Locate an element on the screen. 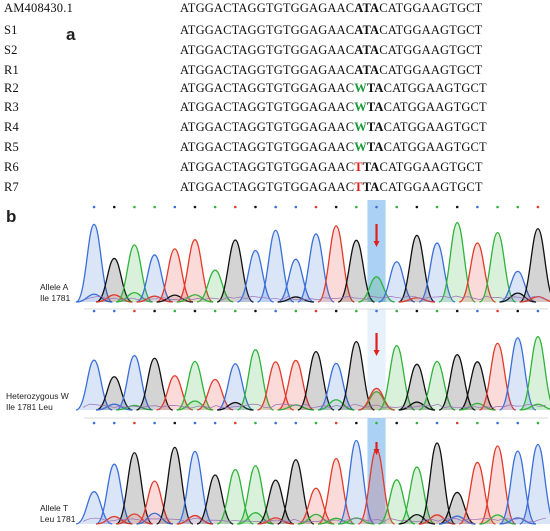 This screenshot has height=531, width=550. sequence-row: R4 ATGGACTAGGTGTGGAGAACWTACATGGAAGTGCT is located at coordinates (275, 129).